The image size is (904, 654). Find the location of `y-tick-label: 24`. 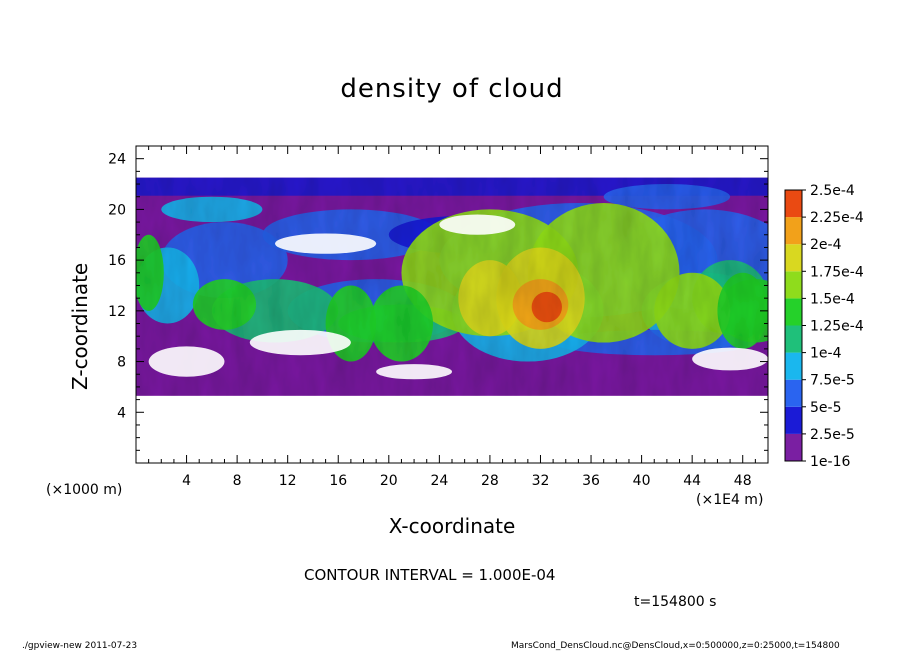

y-tick-label: 24 is located at coordinates (117, 160).